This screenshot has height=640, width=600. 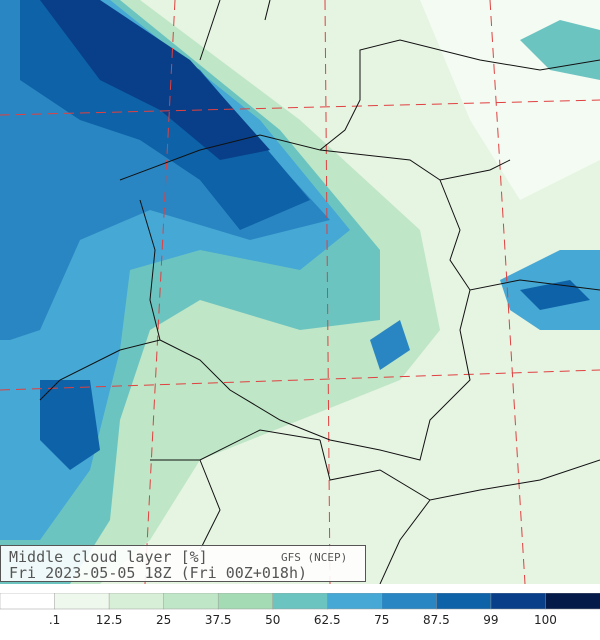 What do you see at coordinates (545, 620) in the screenshot?
I see `colorbar-label: 100` at bounding box center [545, 620].